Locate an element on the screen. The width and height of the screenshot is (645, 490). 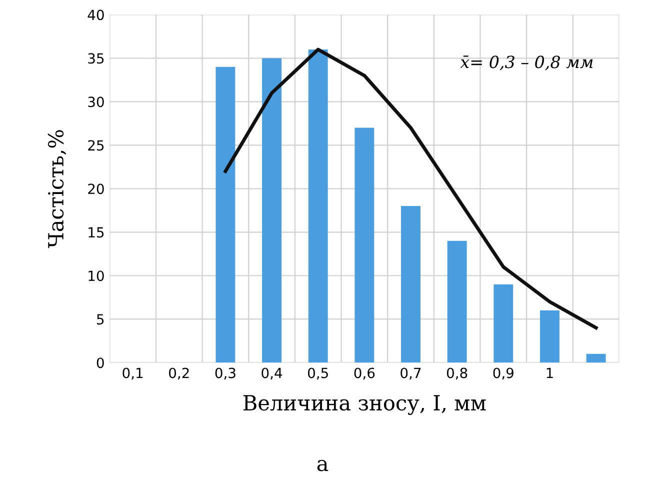
x-tick-label: 0,6 is located at coordinates (364, 374).